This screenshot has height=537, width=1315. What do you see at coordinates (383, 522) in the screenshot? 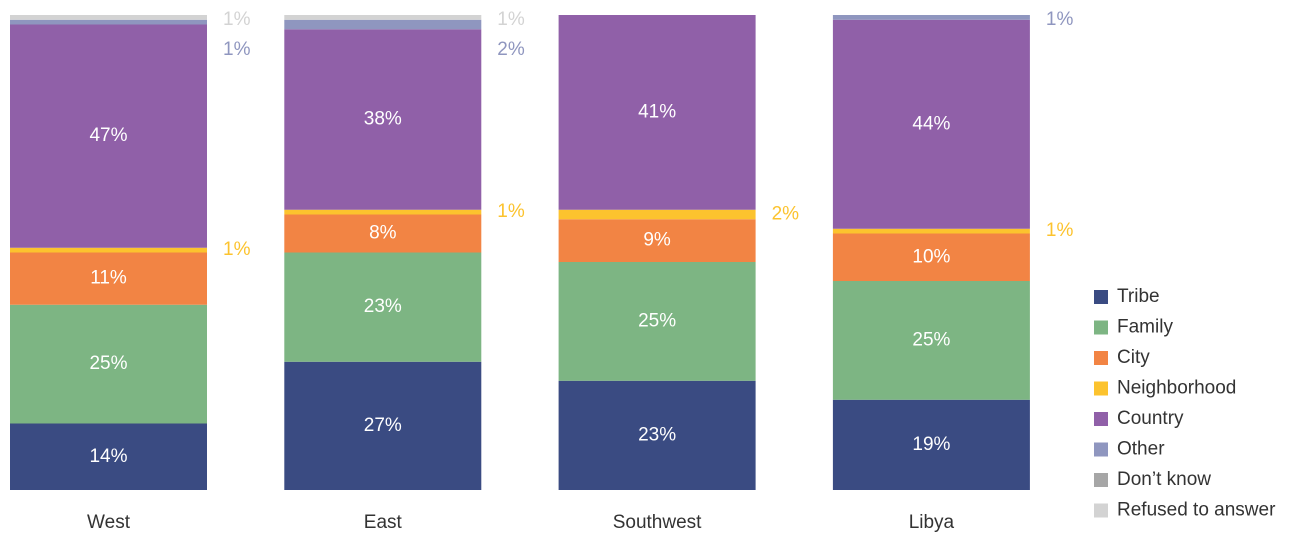
I see `x-tick-label: East` at bounding box center [383, 522].